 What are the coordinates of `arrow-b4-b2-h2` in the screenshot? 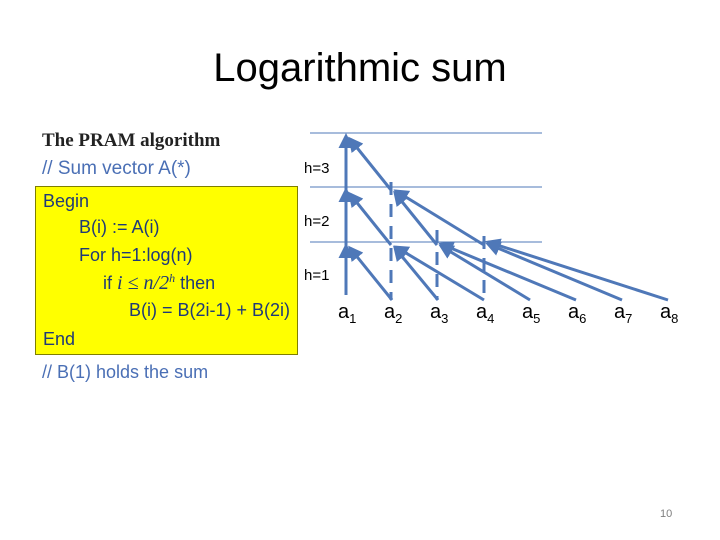 It's located at (439, 218).